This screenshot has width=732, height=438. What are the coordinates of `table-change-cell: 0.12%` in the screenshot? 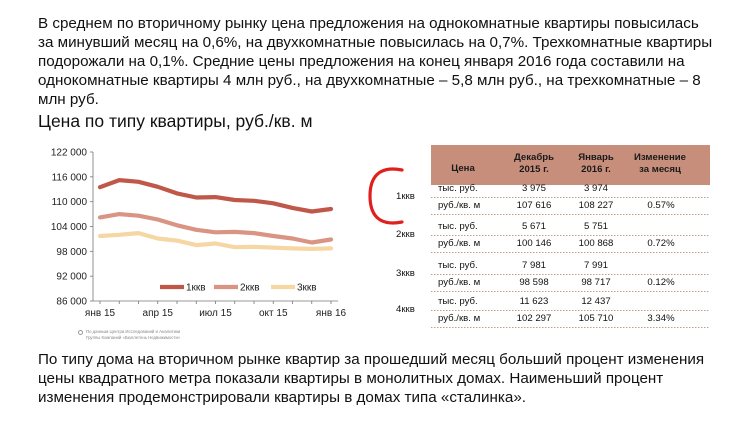 It's located at (661, 282).